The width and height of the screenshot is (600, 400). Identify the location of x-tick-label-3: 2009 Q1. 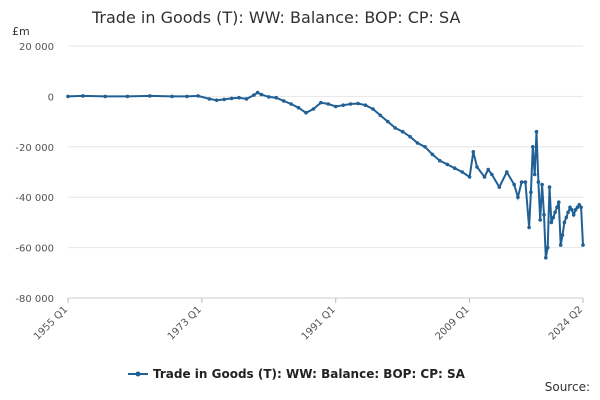
(453, 323).